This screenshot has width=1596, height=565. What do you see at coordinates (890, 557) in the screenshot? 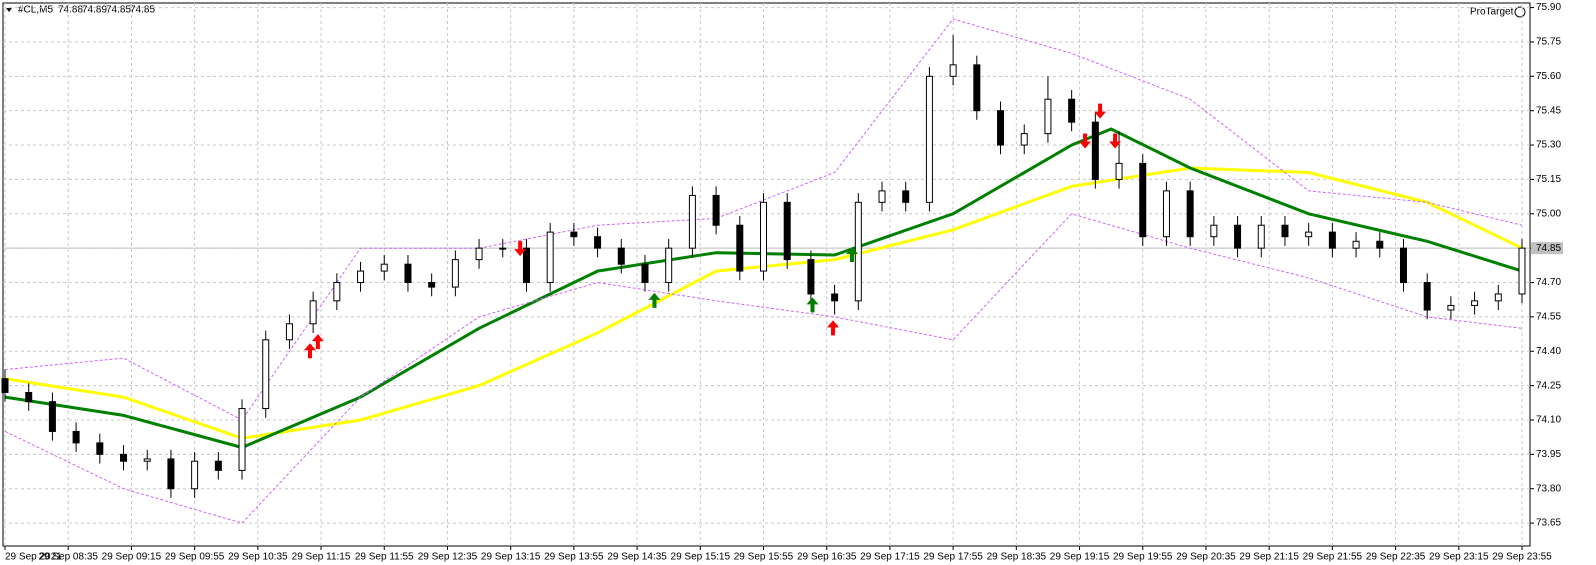
I see `x-tick-label: 29 Sep 17:15` at bounding box center [890, 557].